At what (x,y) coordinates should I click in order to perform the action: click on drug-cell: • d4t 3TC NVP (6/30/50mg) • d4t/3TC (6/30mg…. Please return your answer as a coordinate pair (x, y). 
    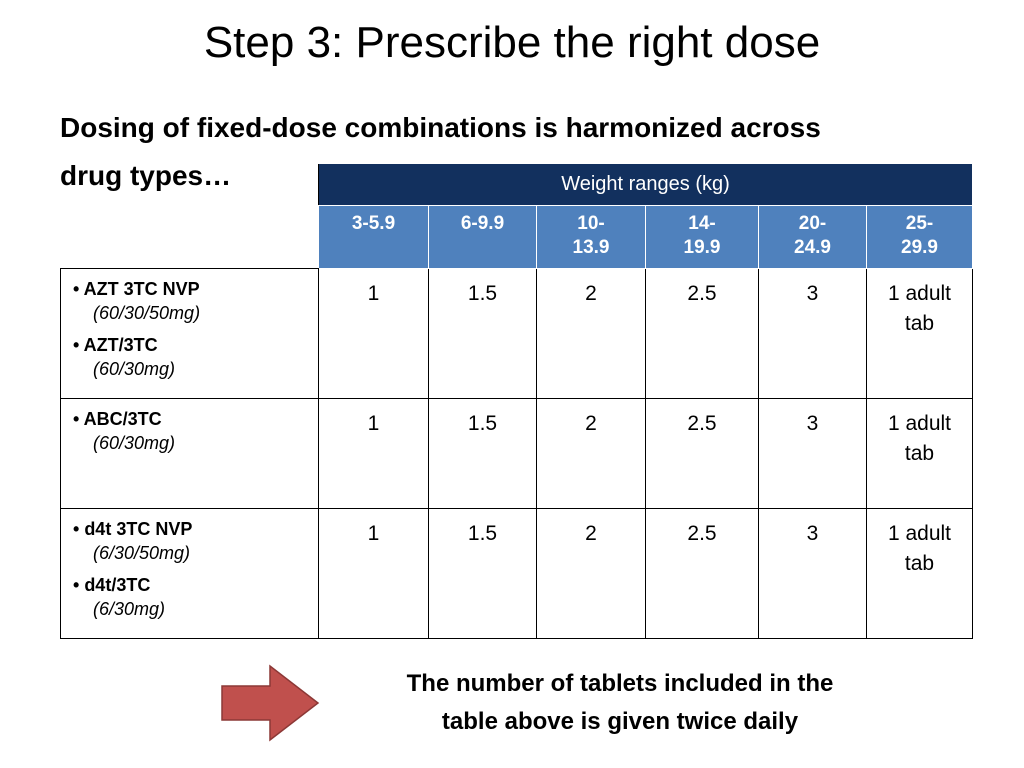
    Looking at the image, I should click on (189, 573).